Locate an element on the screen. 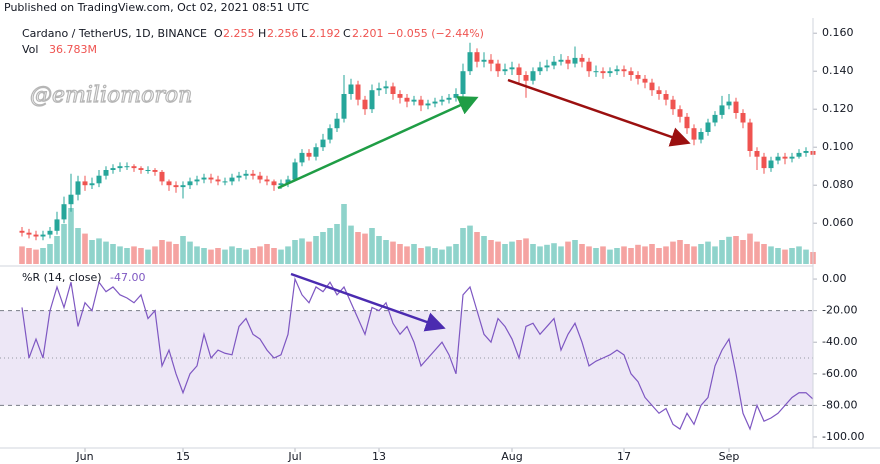  legend-value: 2.201 is located at coordinates (368, 33).